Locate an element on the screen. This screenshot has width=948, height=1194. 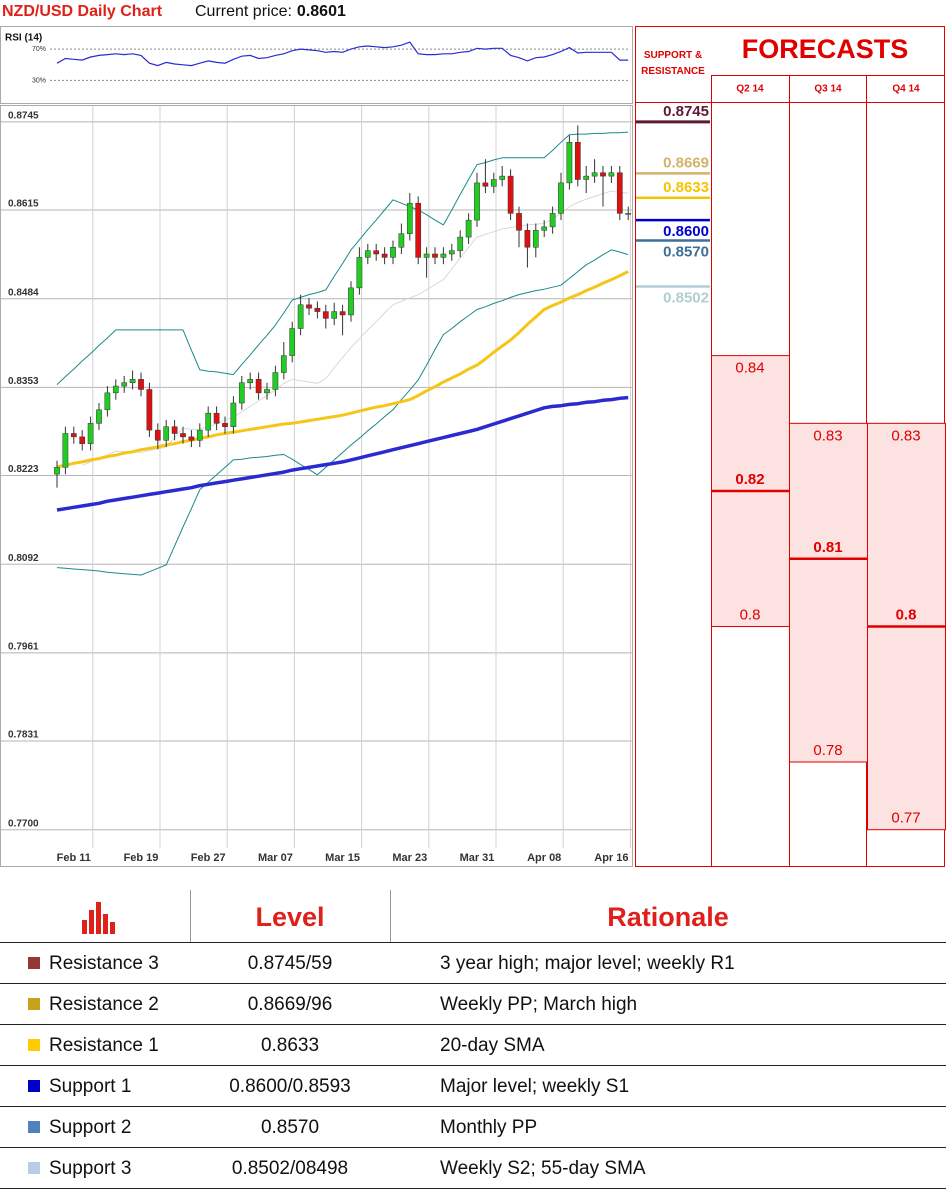
rsi-title: RSI (14) is located at coordinates (23, 38).